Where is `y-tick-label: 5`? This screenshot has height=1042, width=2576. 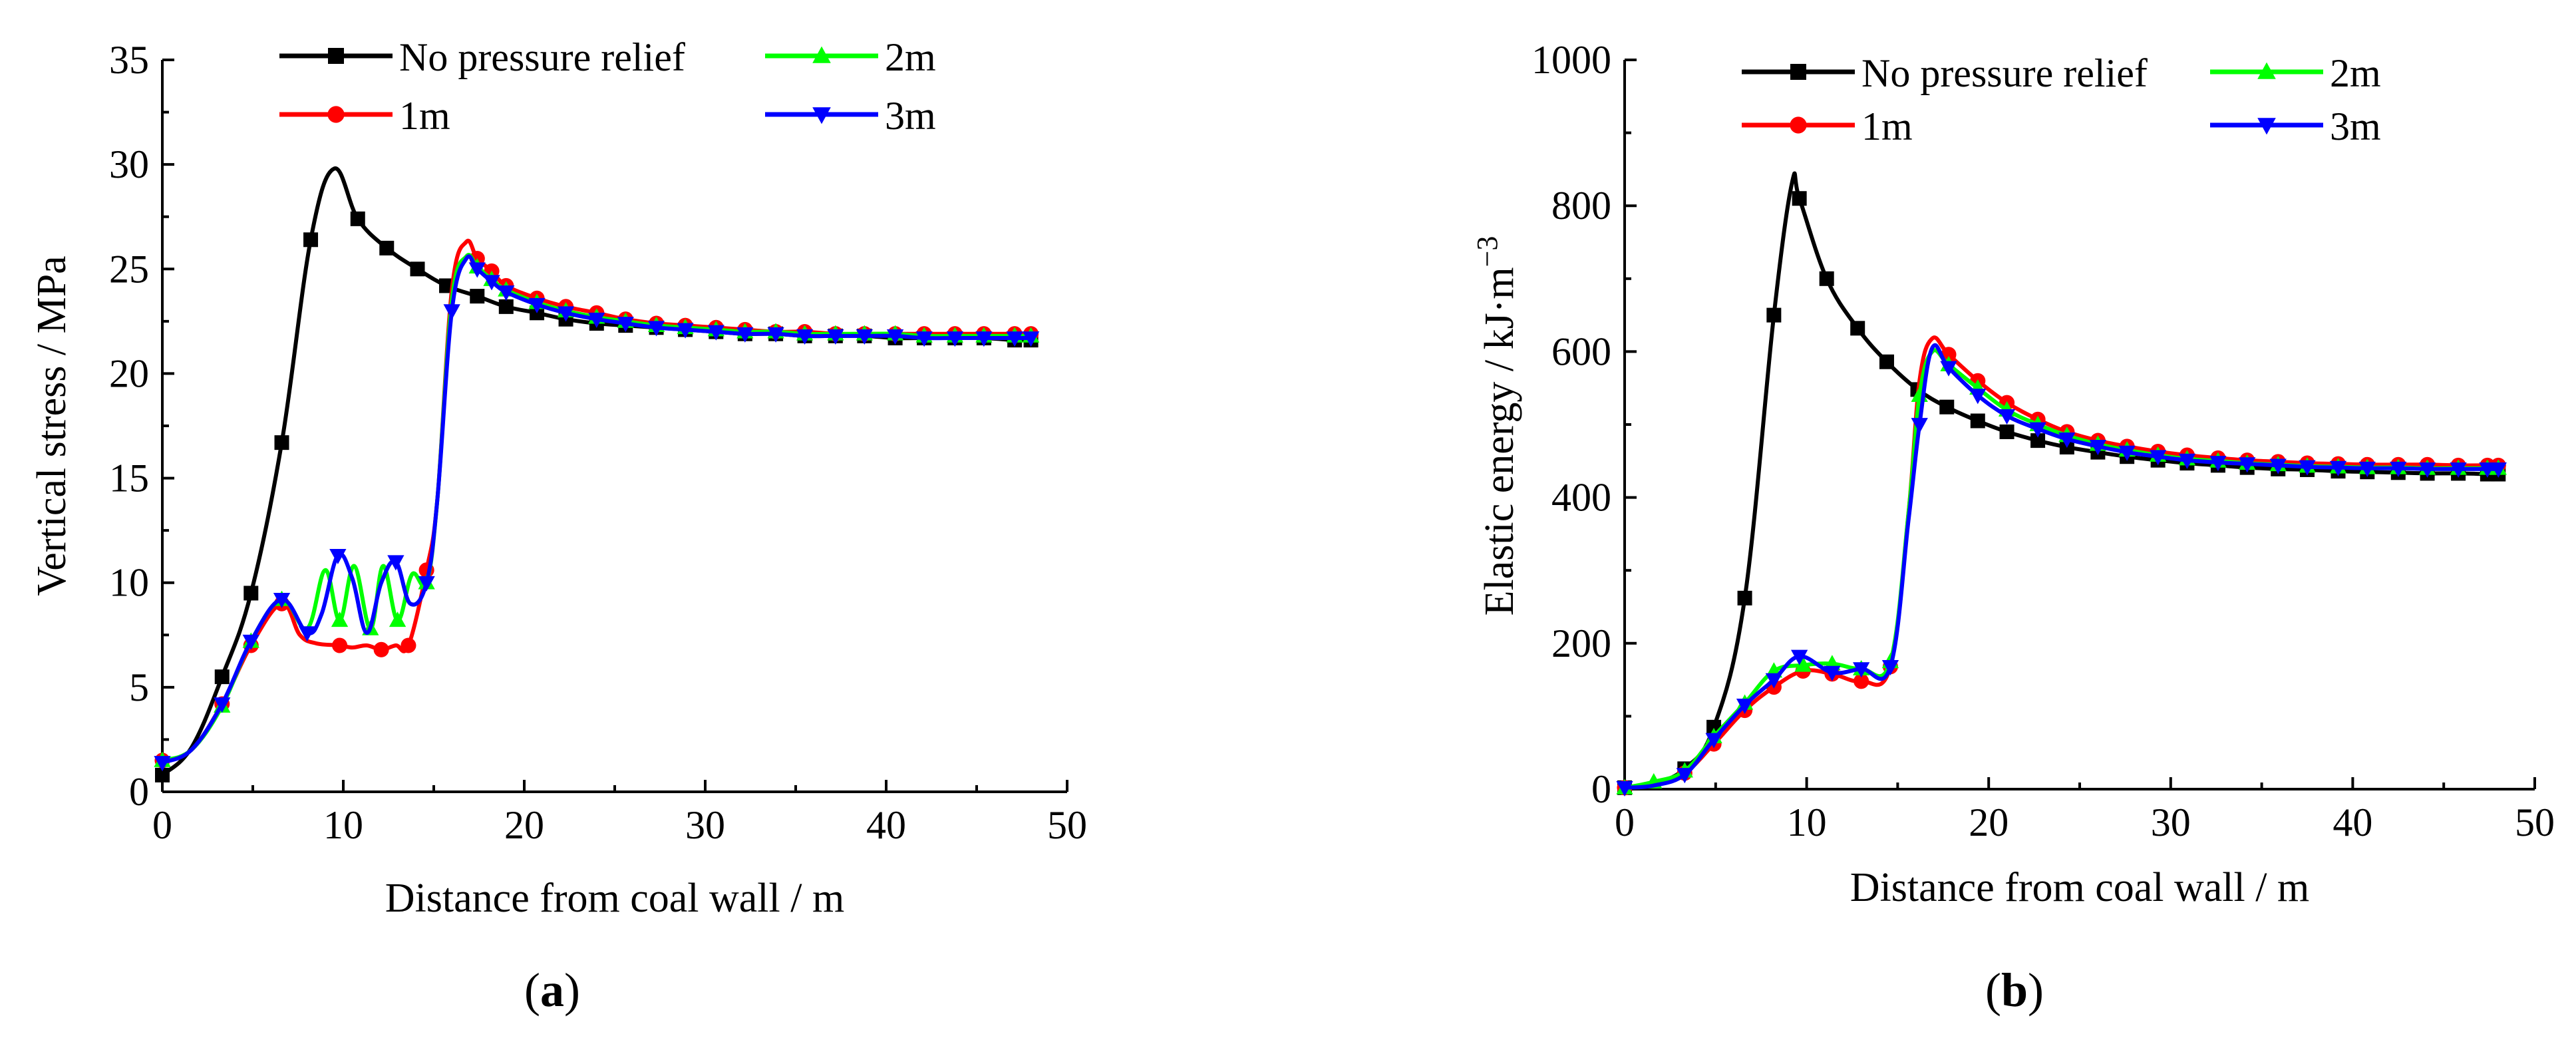 y-tick-label: 5 is located at coordinates (139, 687).